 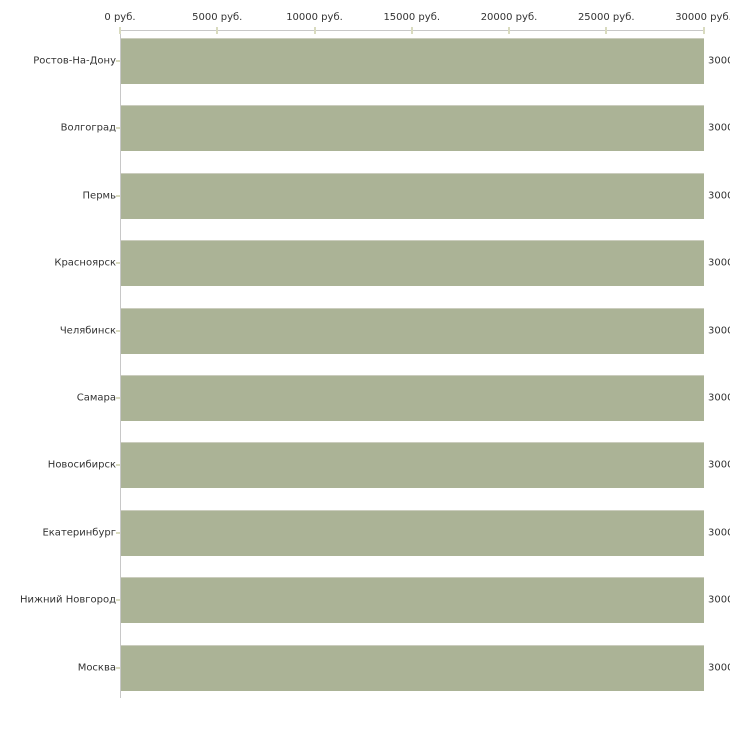 I want to click on category-label: Волгоград, so click(x=88, y=128).